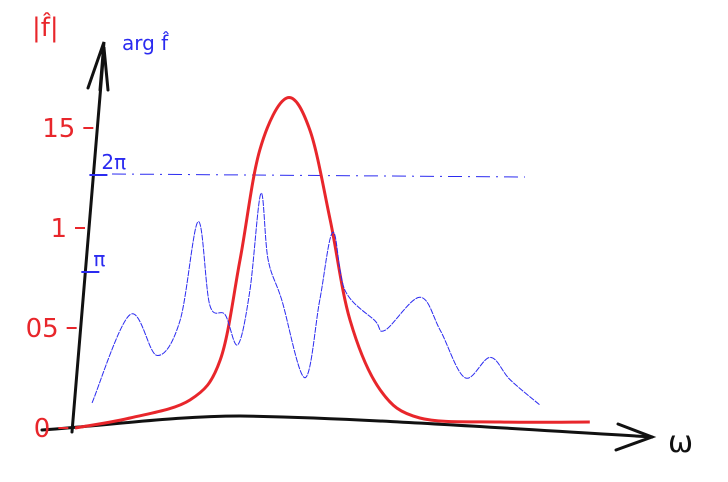 This screenshot has height=482, width=728. I want to click on x-axis, so click(347, 426).